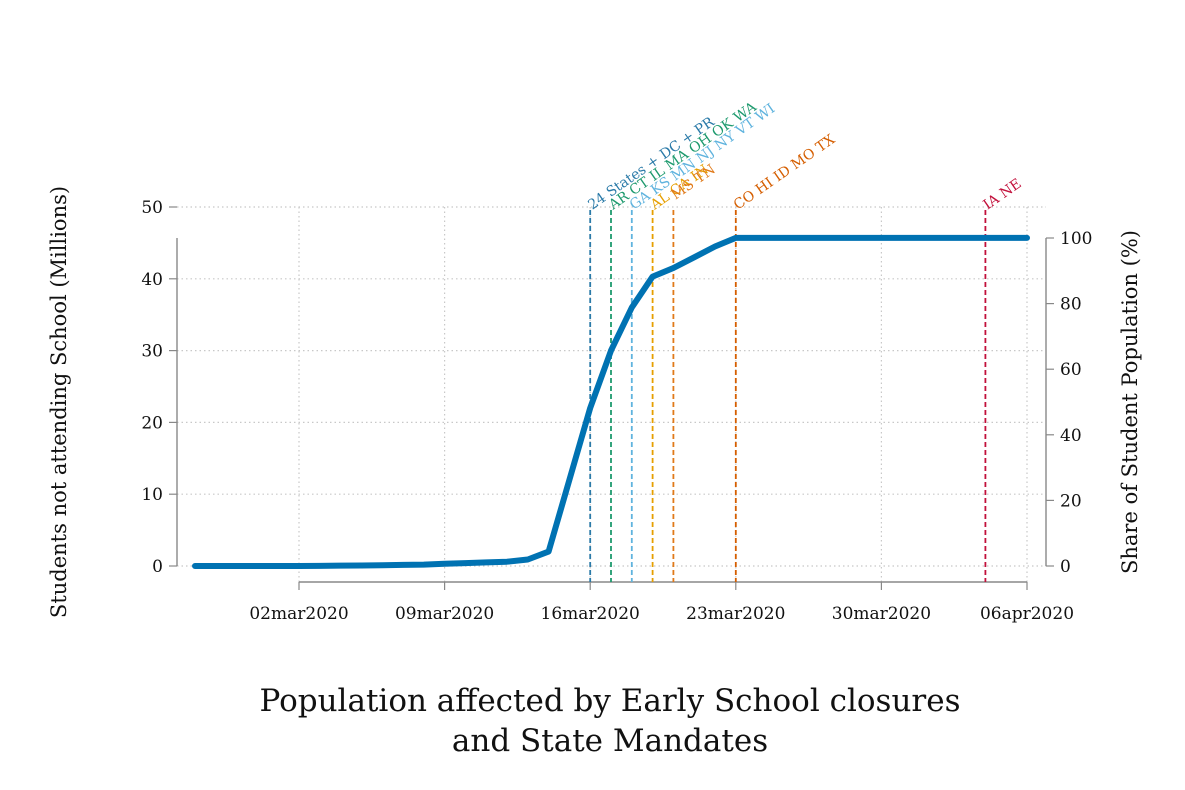 This screenshot has height=790, width=1185. What do you see at coordinates (157, 567) in the screenshot?
I see `y-tick-label: 0` at bounding box center [157, 567].